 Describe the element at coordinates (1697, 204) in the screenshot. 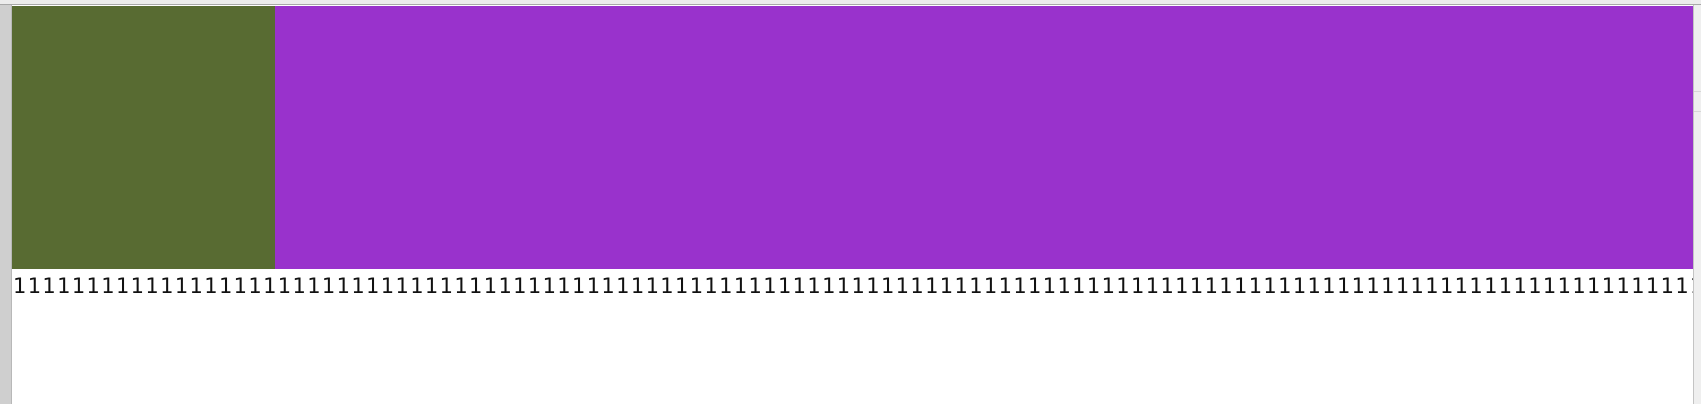

I see `right-scrollbar-frame` at that location.